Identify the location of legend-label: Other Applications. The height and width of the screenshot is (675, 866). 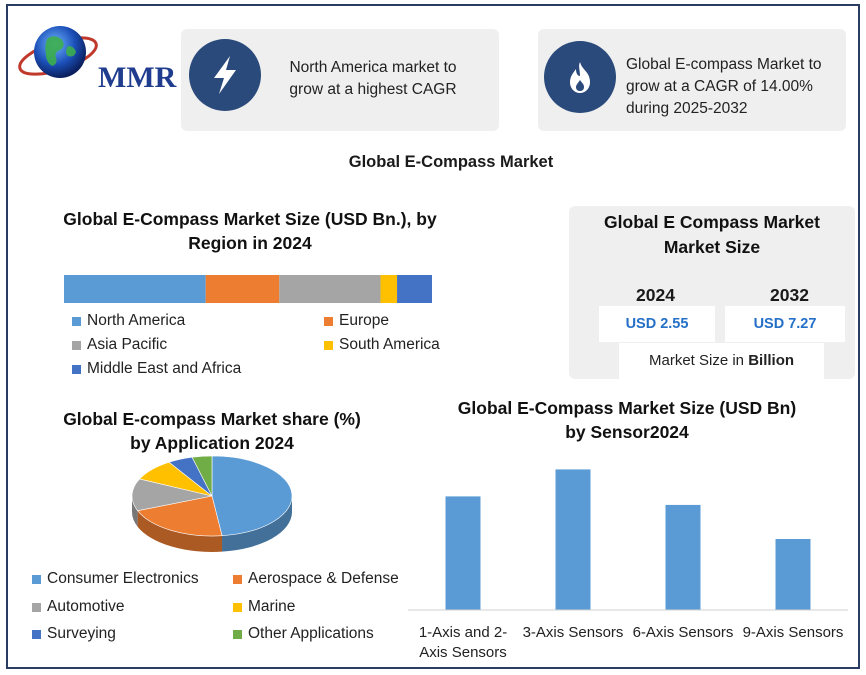
(311, 633).